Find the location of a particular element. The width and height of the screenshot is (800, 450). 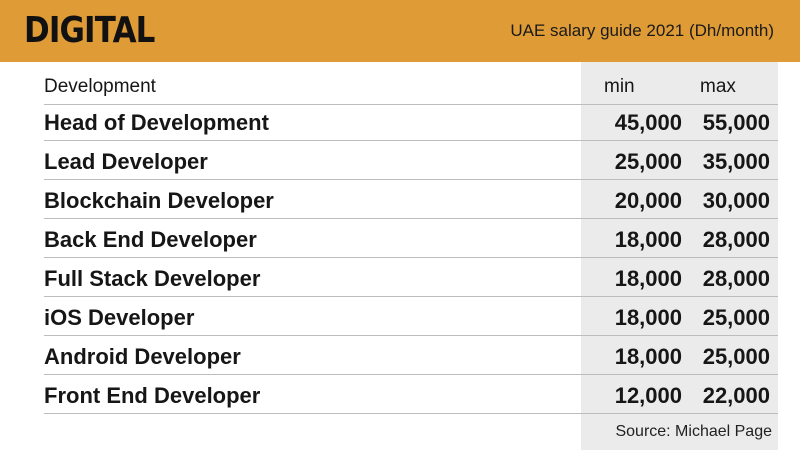

page-subtitle: UAE salary guide 2021 (Dh/month) is located at coordinates (642, 30).